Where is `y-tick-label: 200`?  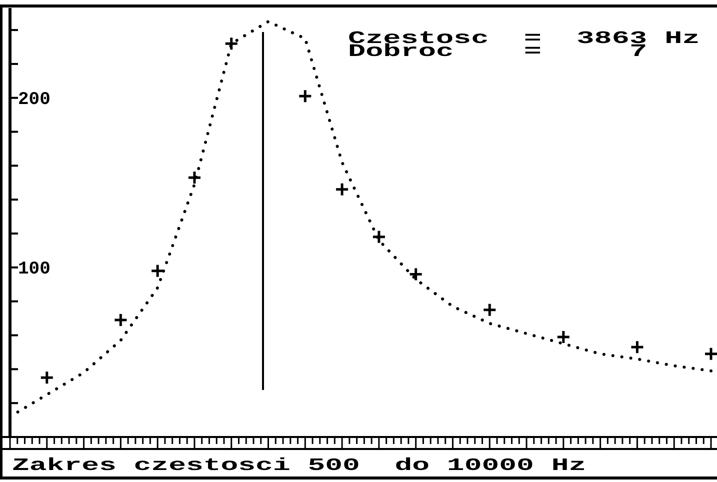
y-tick-label: 200 is located at coordinates (34, 100).